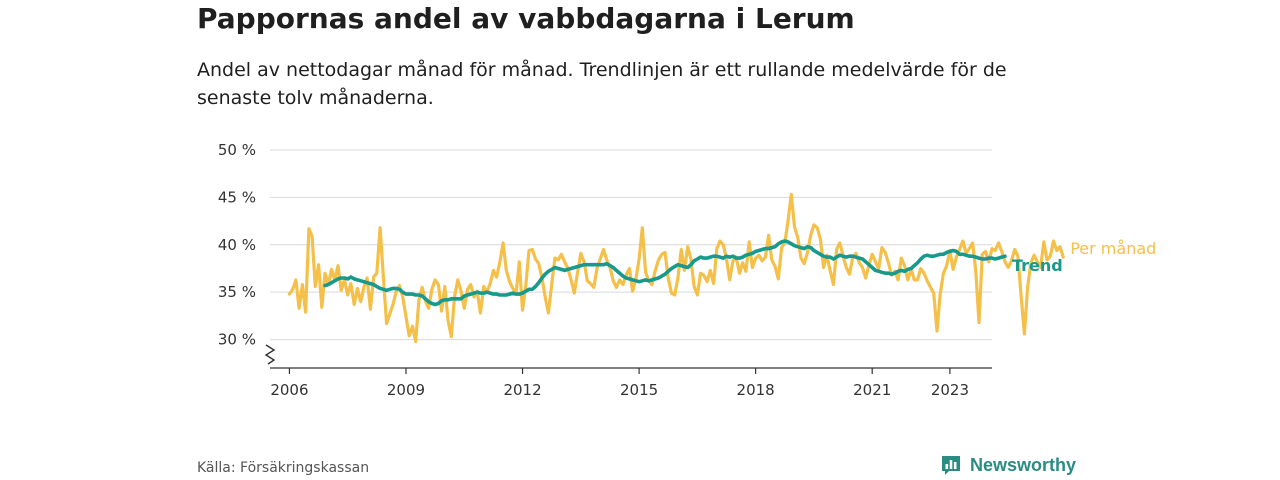 The width and height of the screenshot is (1280, 480). Describe the element at coordinates (237, 197) in the screenshot. I see `y-tick-label: 45 %` at that location.